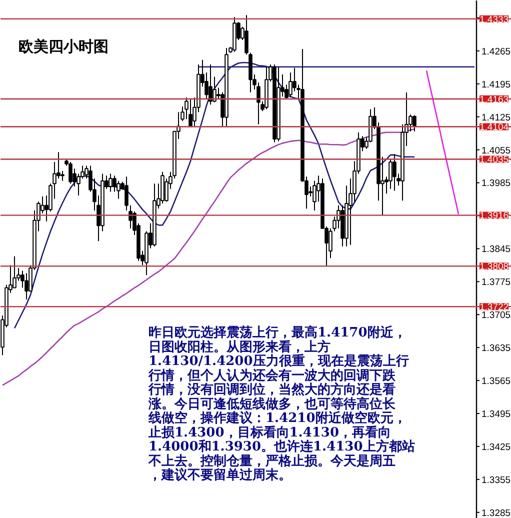 This screenshot has height=518, width=511. Describe the element at coordinates (494, 100) in the screenshot. I see `ref-line-label: 1.4163` at that location.